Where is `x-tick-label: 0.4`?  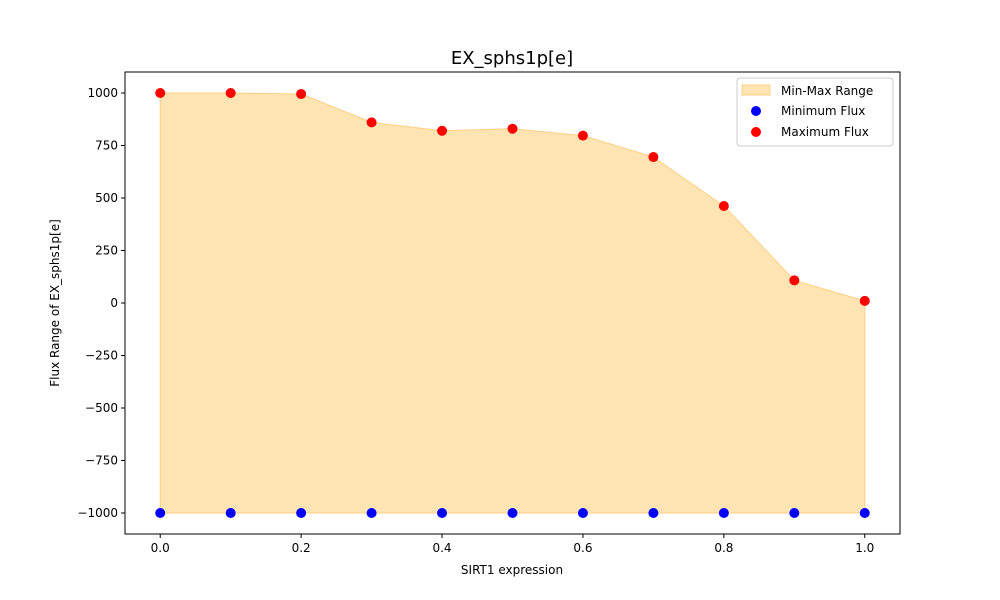 x-tick-label: 0.4 is located at coordinates (441, 548).